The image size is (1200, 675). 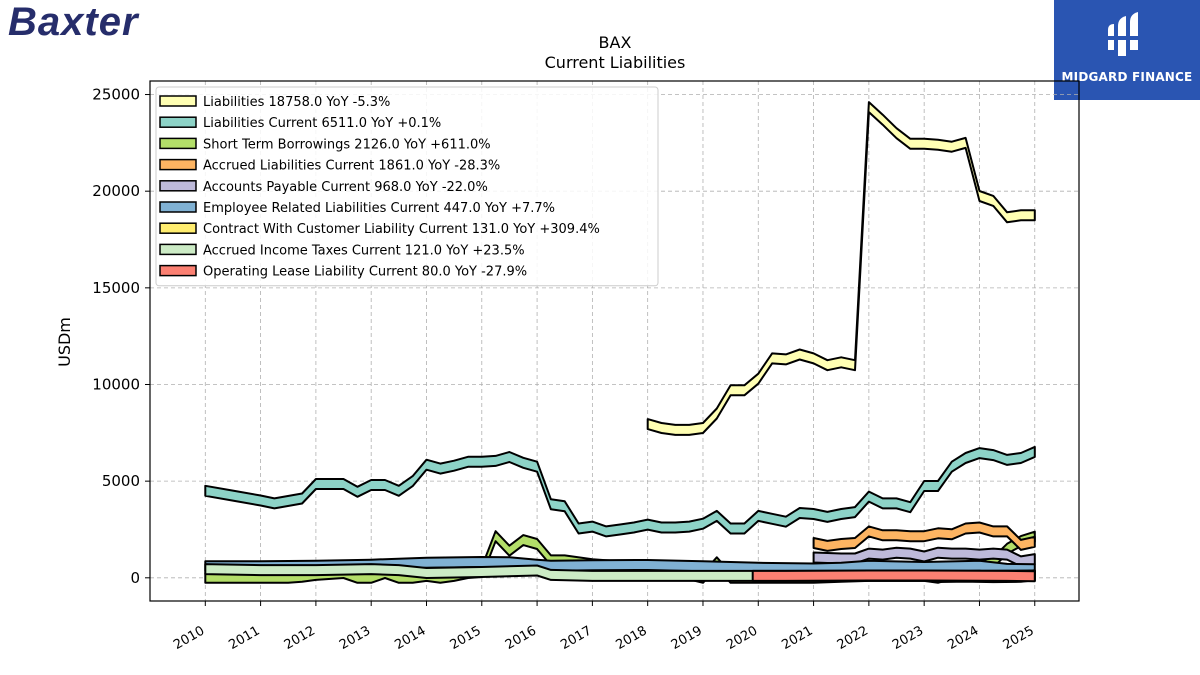 I want to click on y-tick-label: 10000, so click(x=116, y=384).